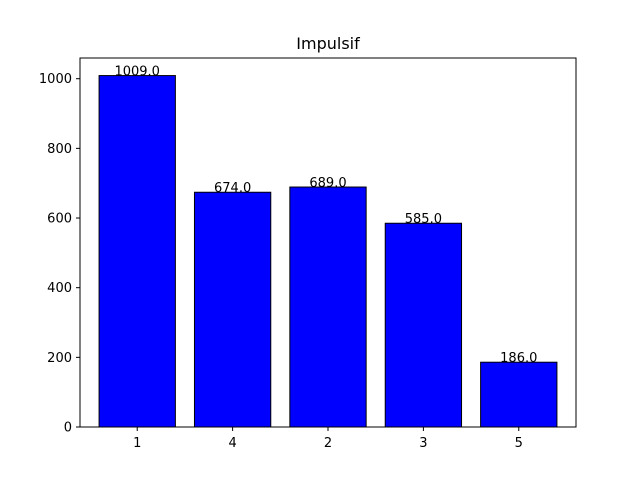 This screenshot has width=640, height=480. Describe the element at coordinates (59, 358) in the screenshot. I see `y-tick-label: 200` at that location.